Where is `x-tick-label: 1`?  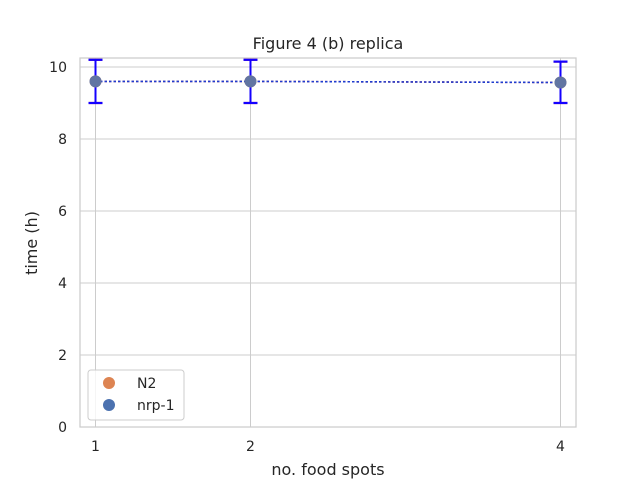 x-tick-label: 1 is located at coordinates (95, 447).